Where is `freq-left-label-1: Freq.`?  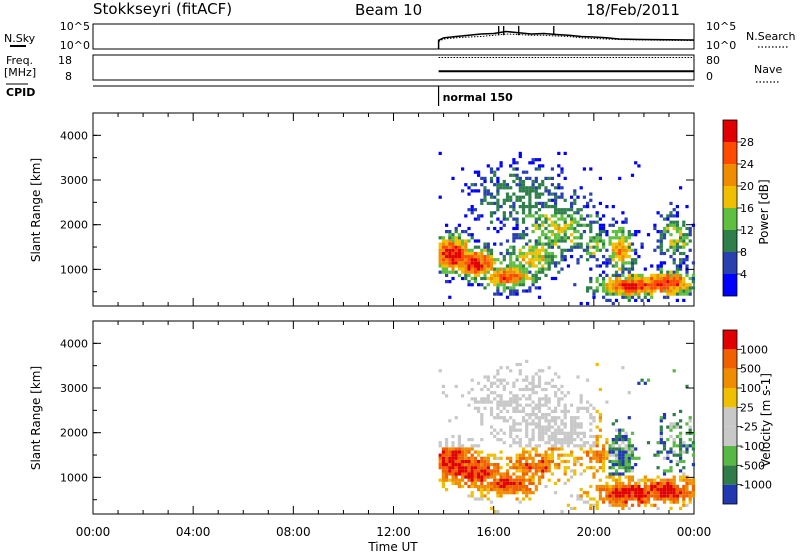 freq-left-label-1: Freq. is located at coordinates (19, 60).